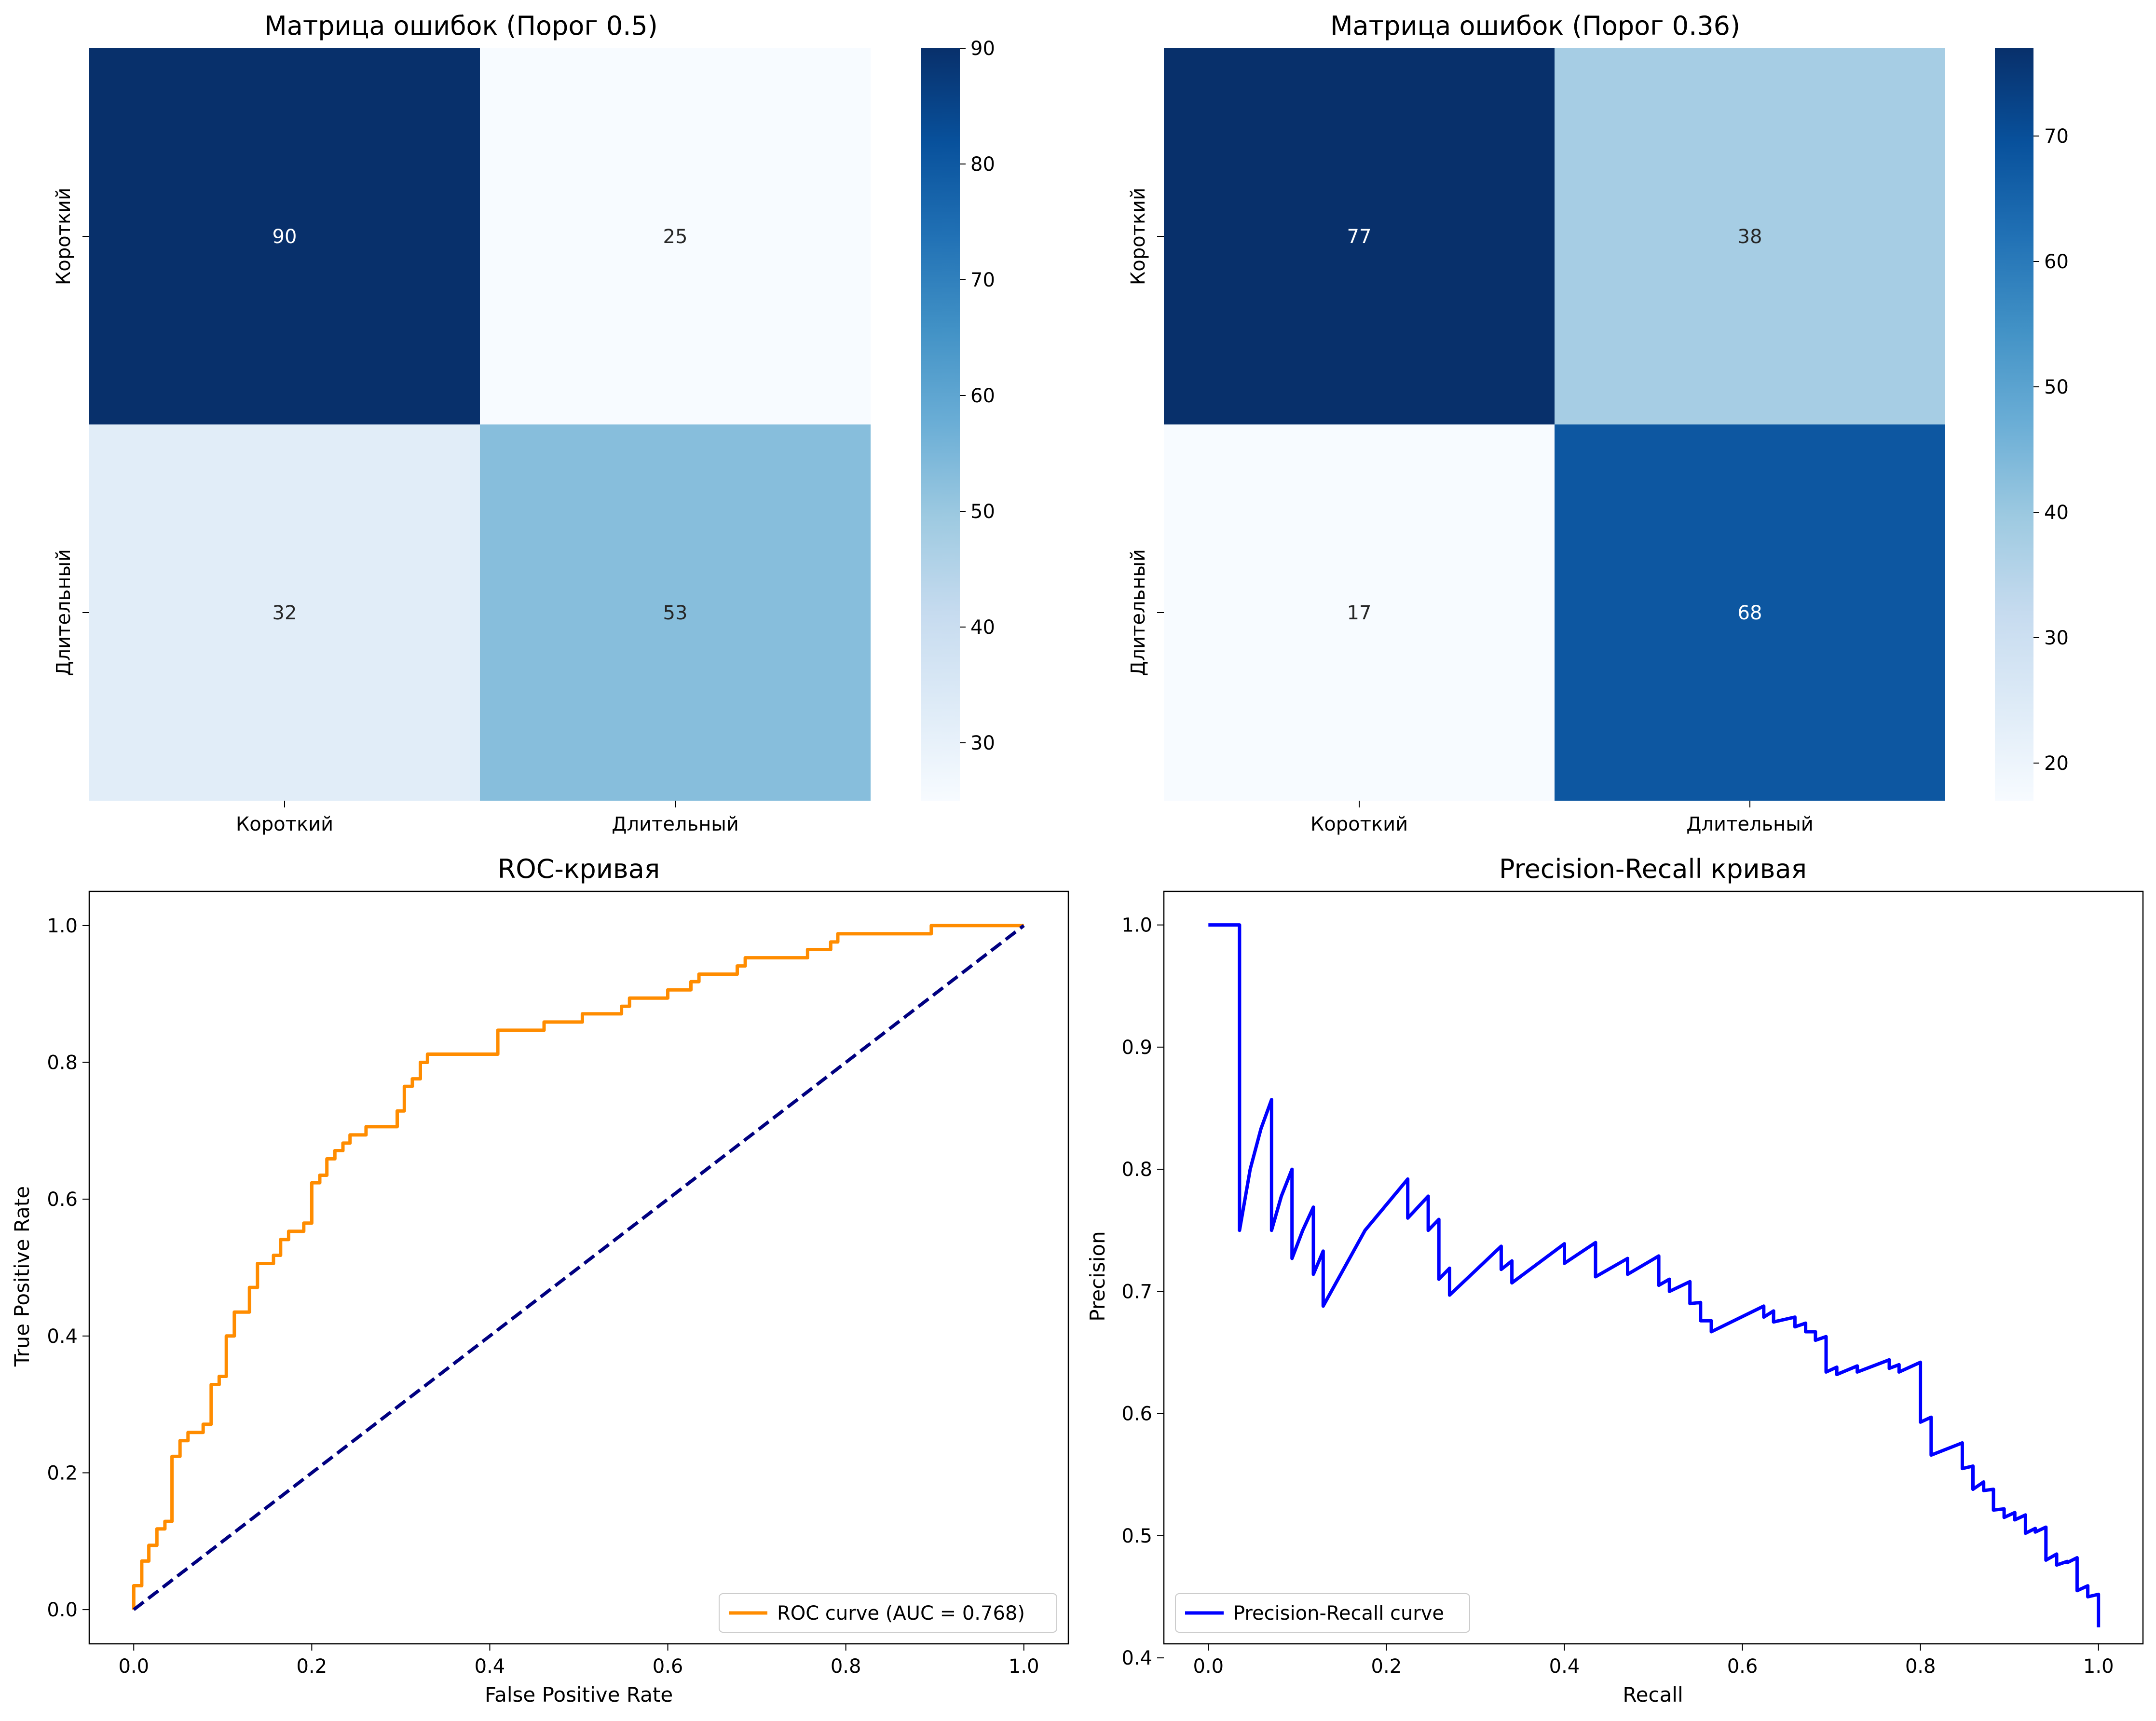  I want to click on heatmap-cell-value: 90, so click(285, 237).